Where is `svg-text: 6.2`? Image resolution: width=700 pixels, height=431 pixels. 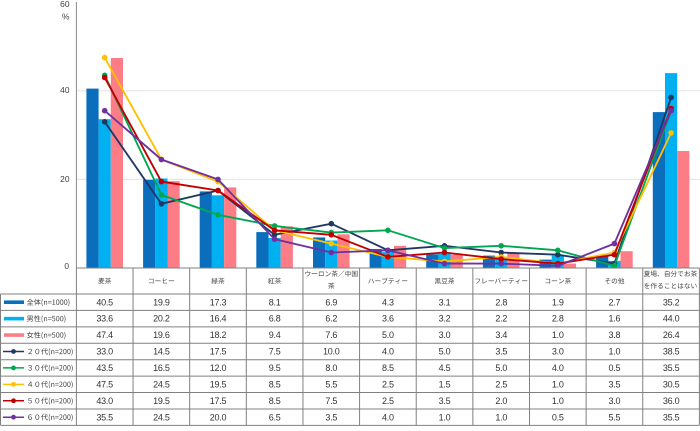
svg-text: 6.2 is located at coordinates (331, 319).